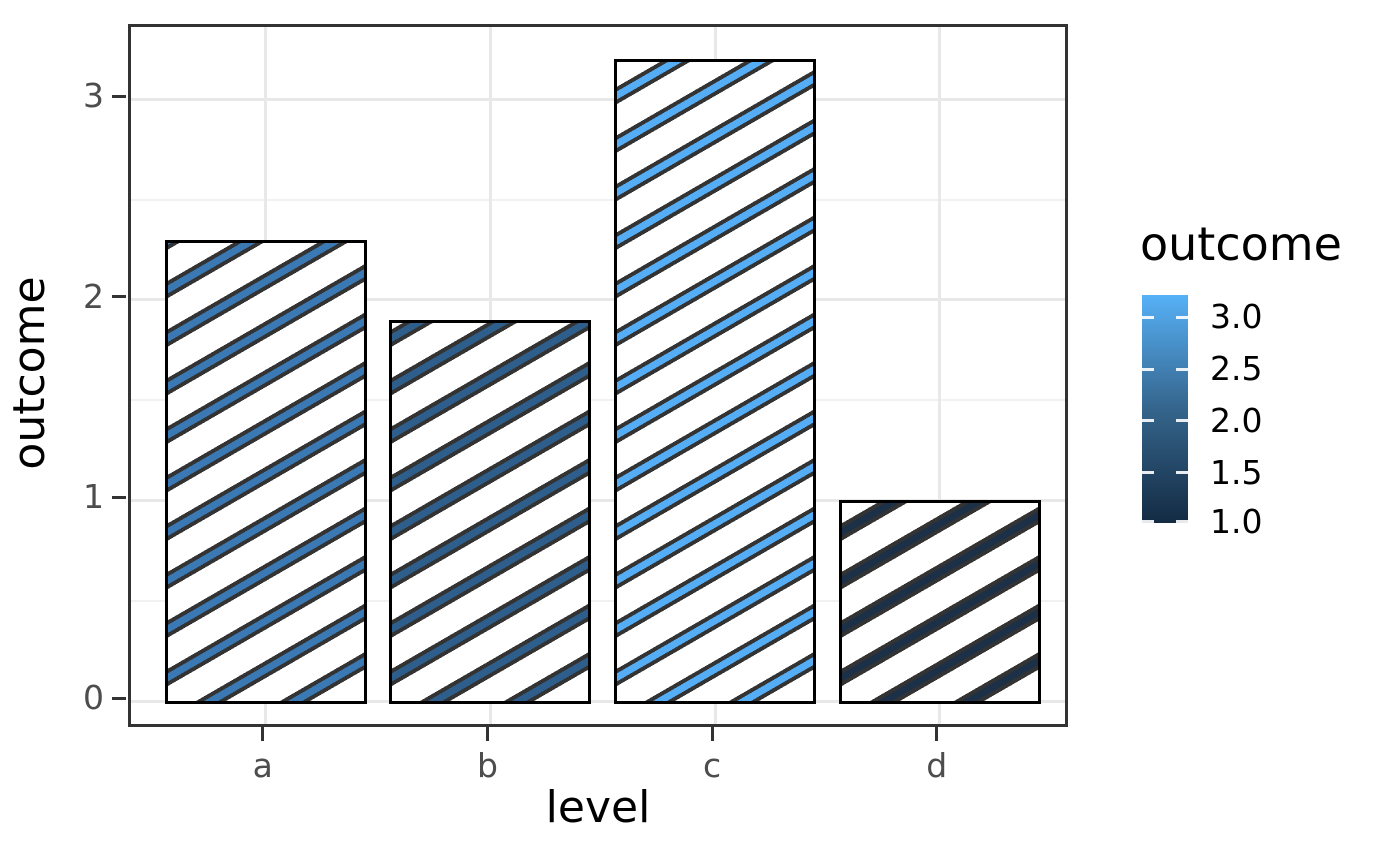 Image resolution: width=1400 pixels, height=866 pixels. What do you see at coordinates (490, 511) in the screenshot?
I see `bar-b` at bounding box center [490, 511].